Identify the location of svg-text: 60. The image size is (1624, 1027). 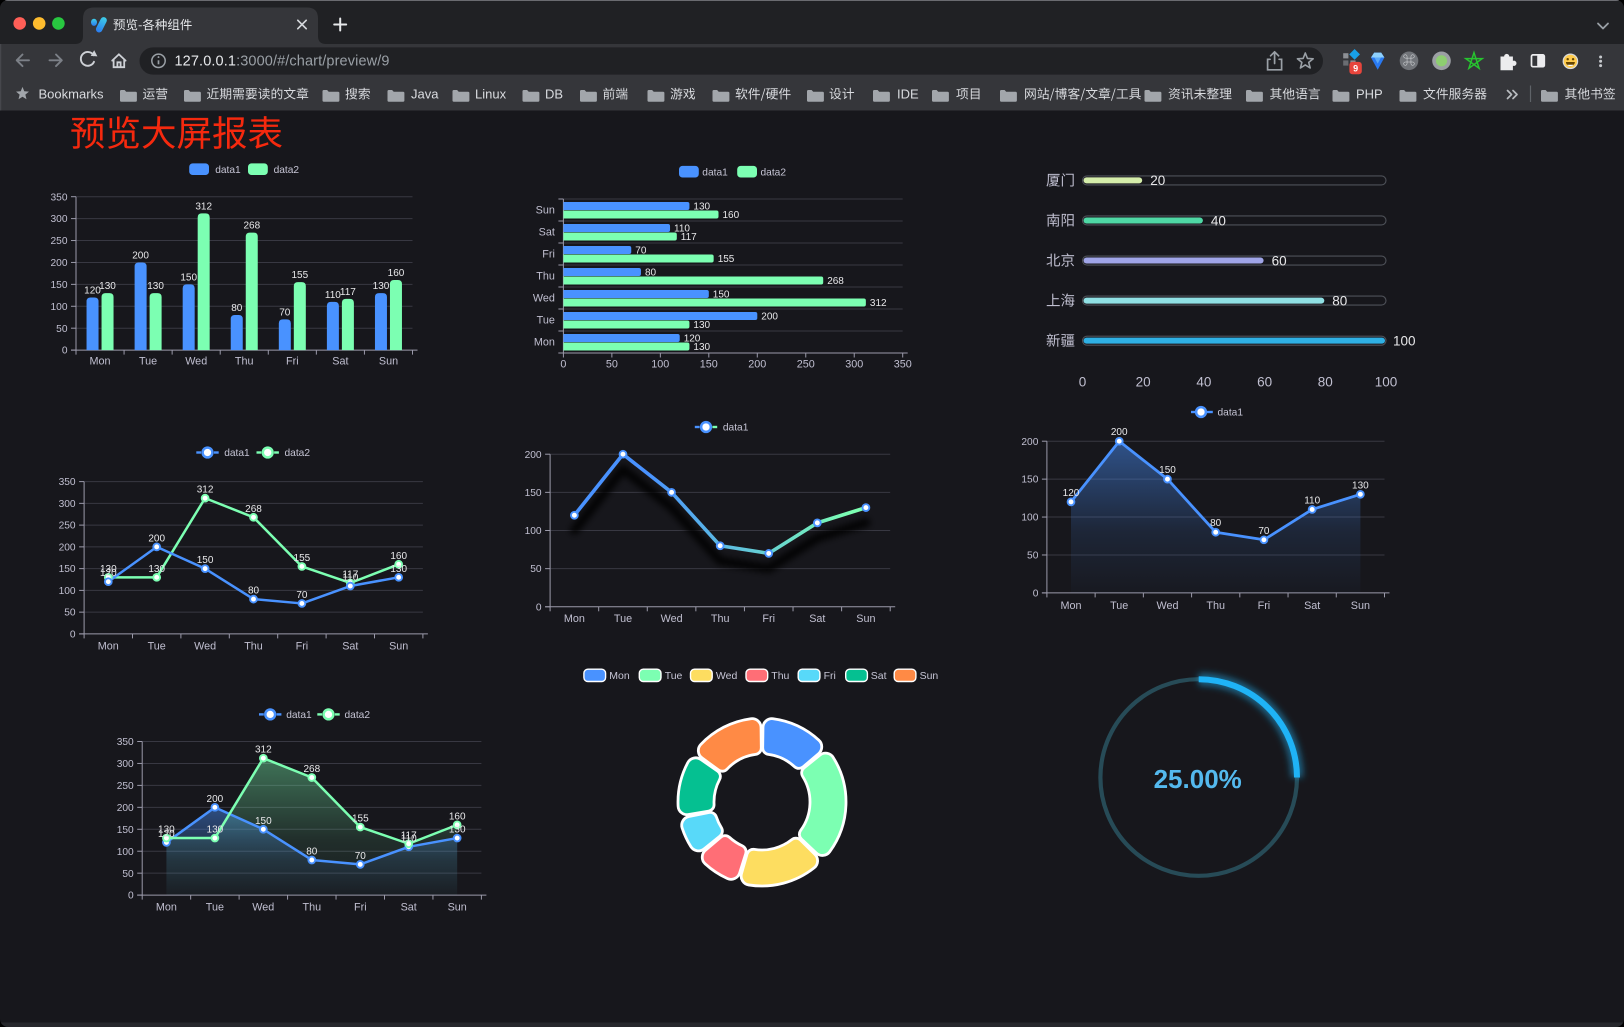
(1279, 260).